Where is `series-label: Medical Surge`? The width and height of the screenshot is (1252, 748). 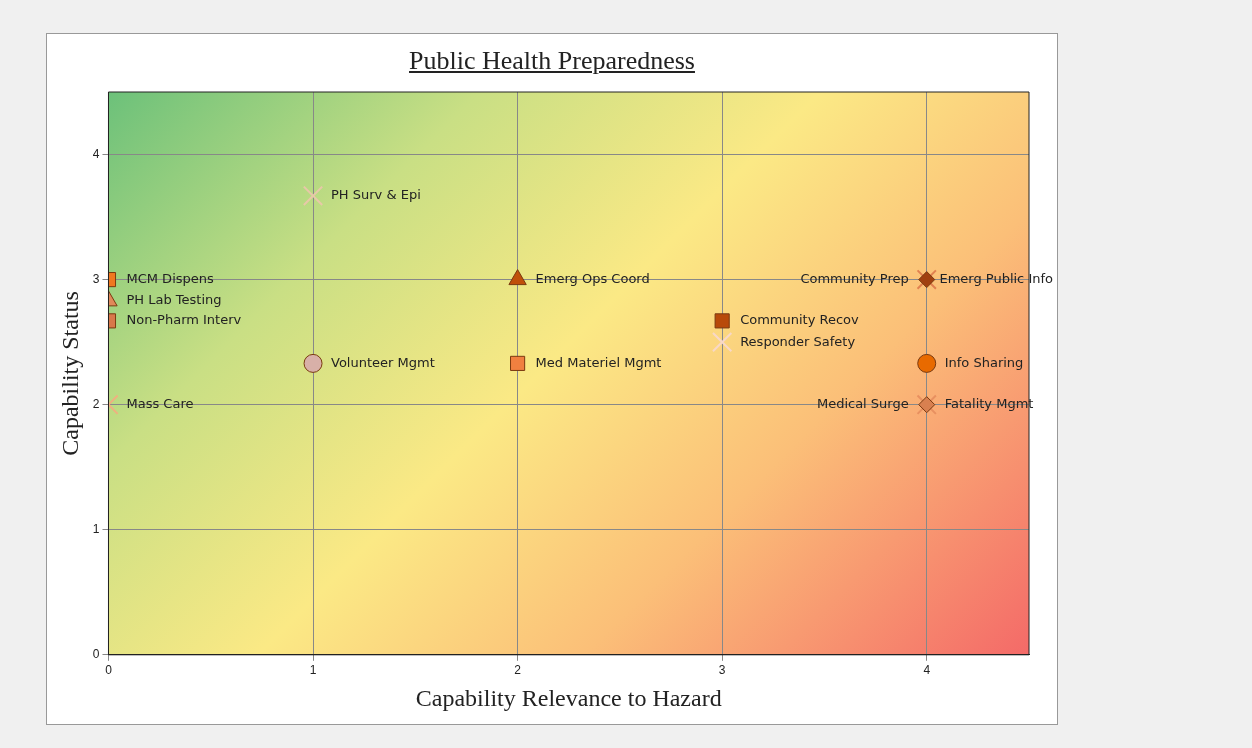 series-label: Medical Surge is located at coordinates (862, 404).